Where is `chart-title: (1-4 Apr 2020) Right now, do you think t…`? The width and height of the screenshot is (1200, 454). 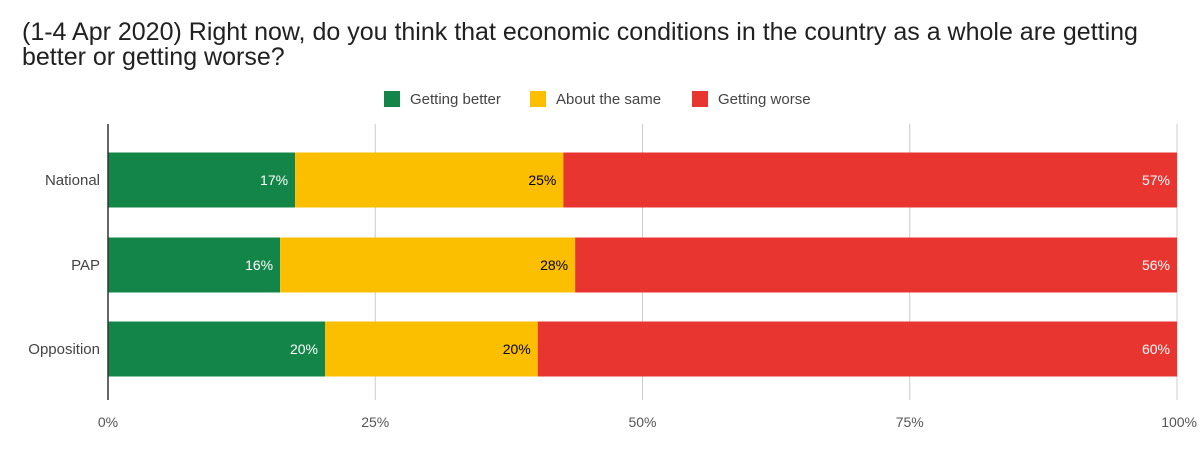 chart-title: (1-4 Apr 2020) Right now, do you think t… is located at coordinates (580, 44).